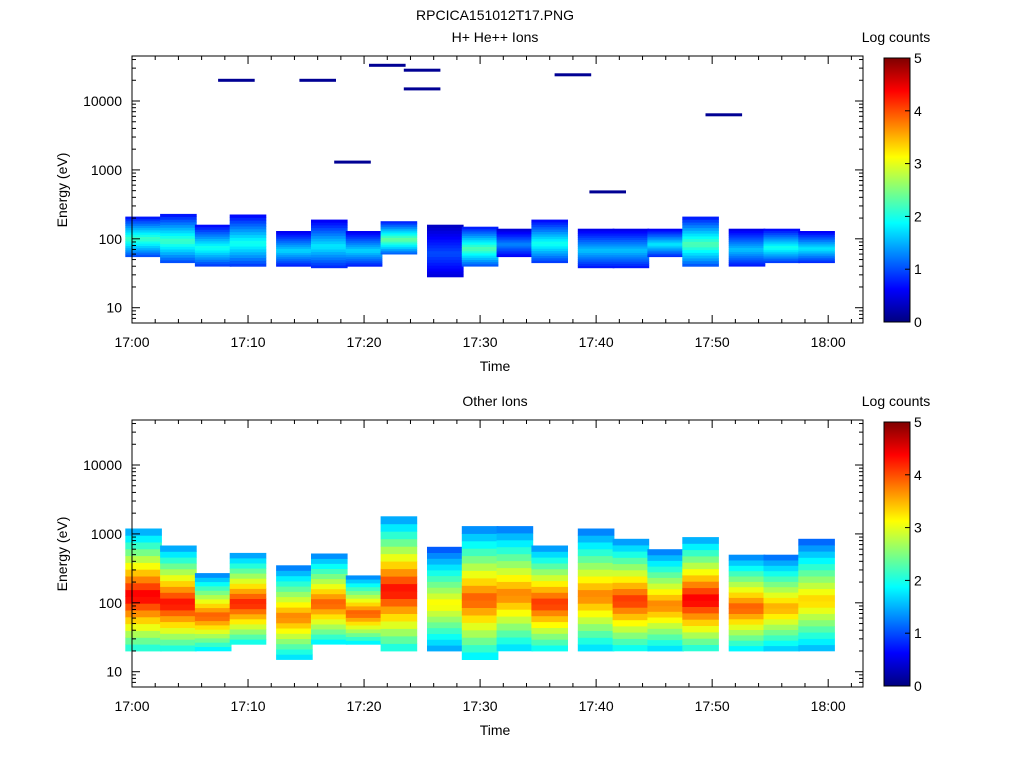  What do you see at coordinates (111, 239) in the screenshot?
I see `y-tick-label: 100` at bounding box center [111, 239].